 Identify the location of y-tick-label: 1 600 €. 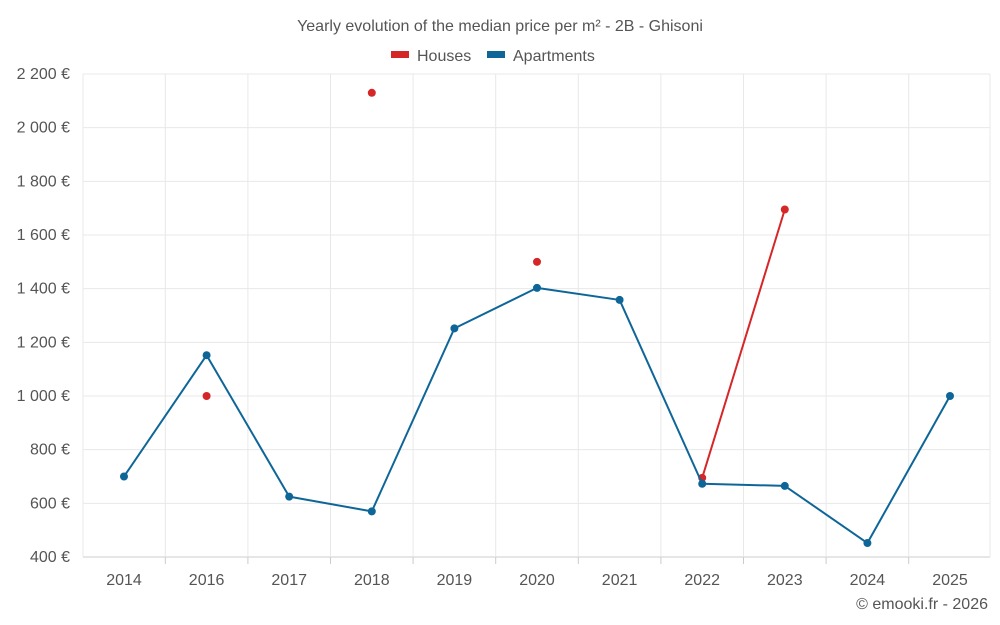
(43, 235).